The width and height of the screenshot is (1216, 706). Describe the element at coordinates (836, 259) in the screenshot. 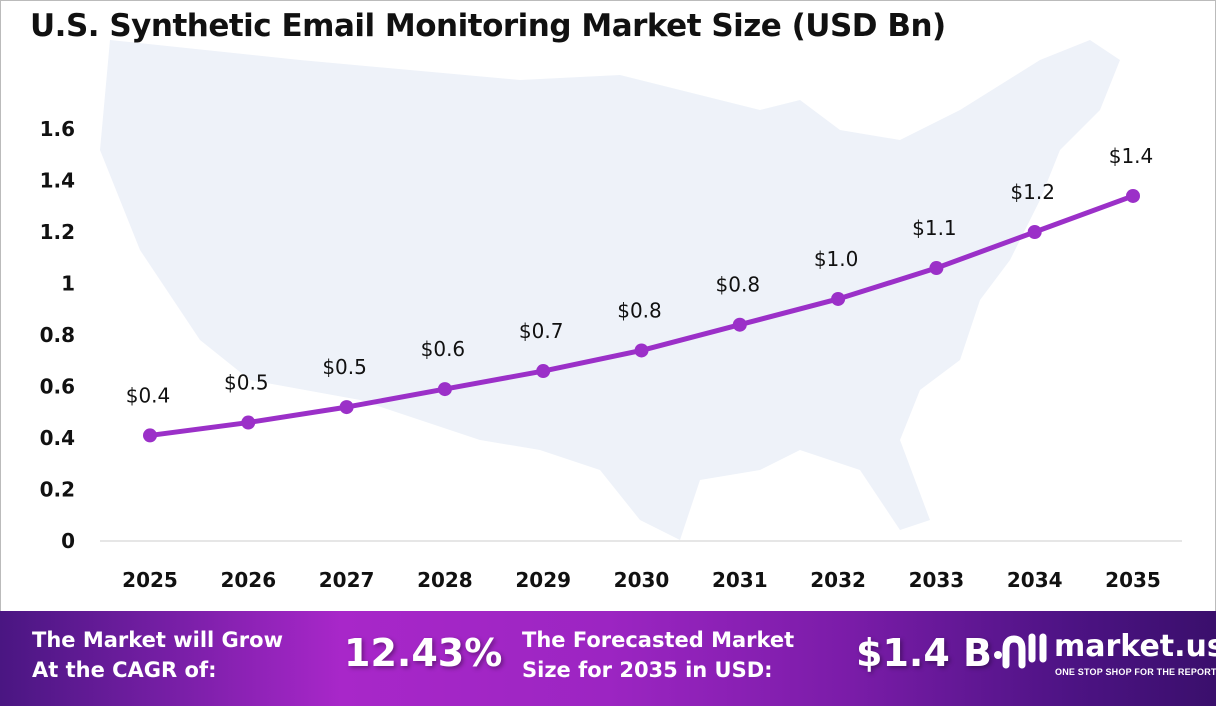

I see `data-label: $1.0` at that location.